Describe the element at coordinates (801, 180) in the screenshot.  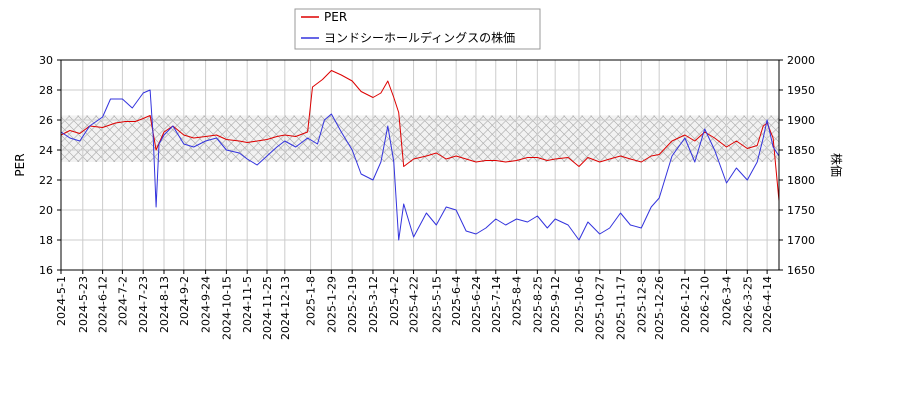
I see `y-right-tick-label: 1800` at that location.